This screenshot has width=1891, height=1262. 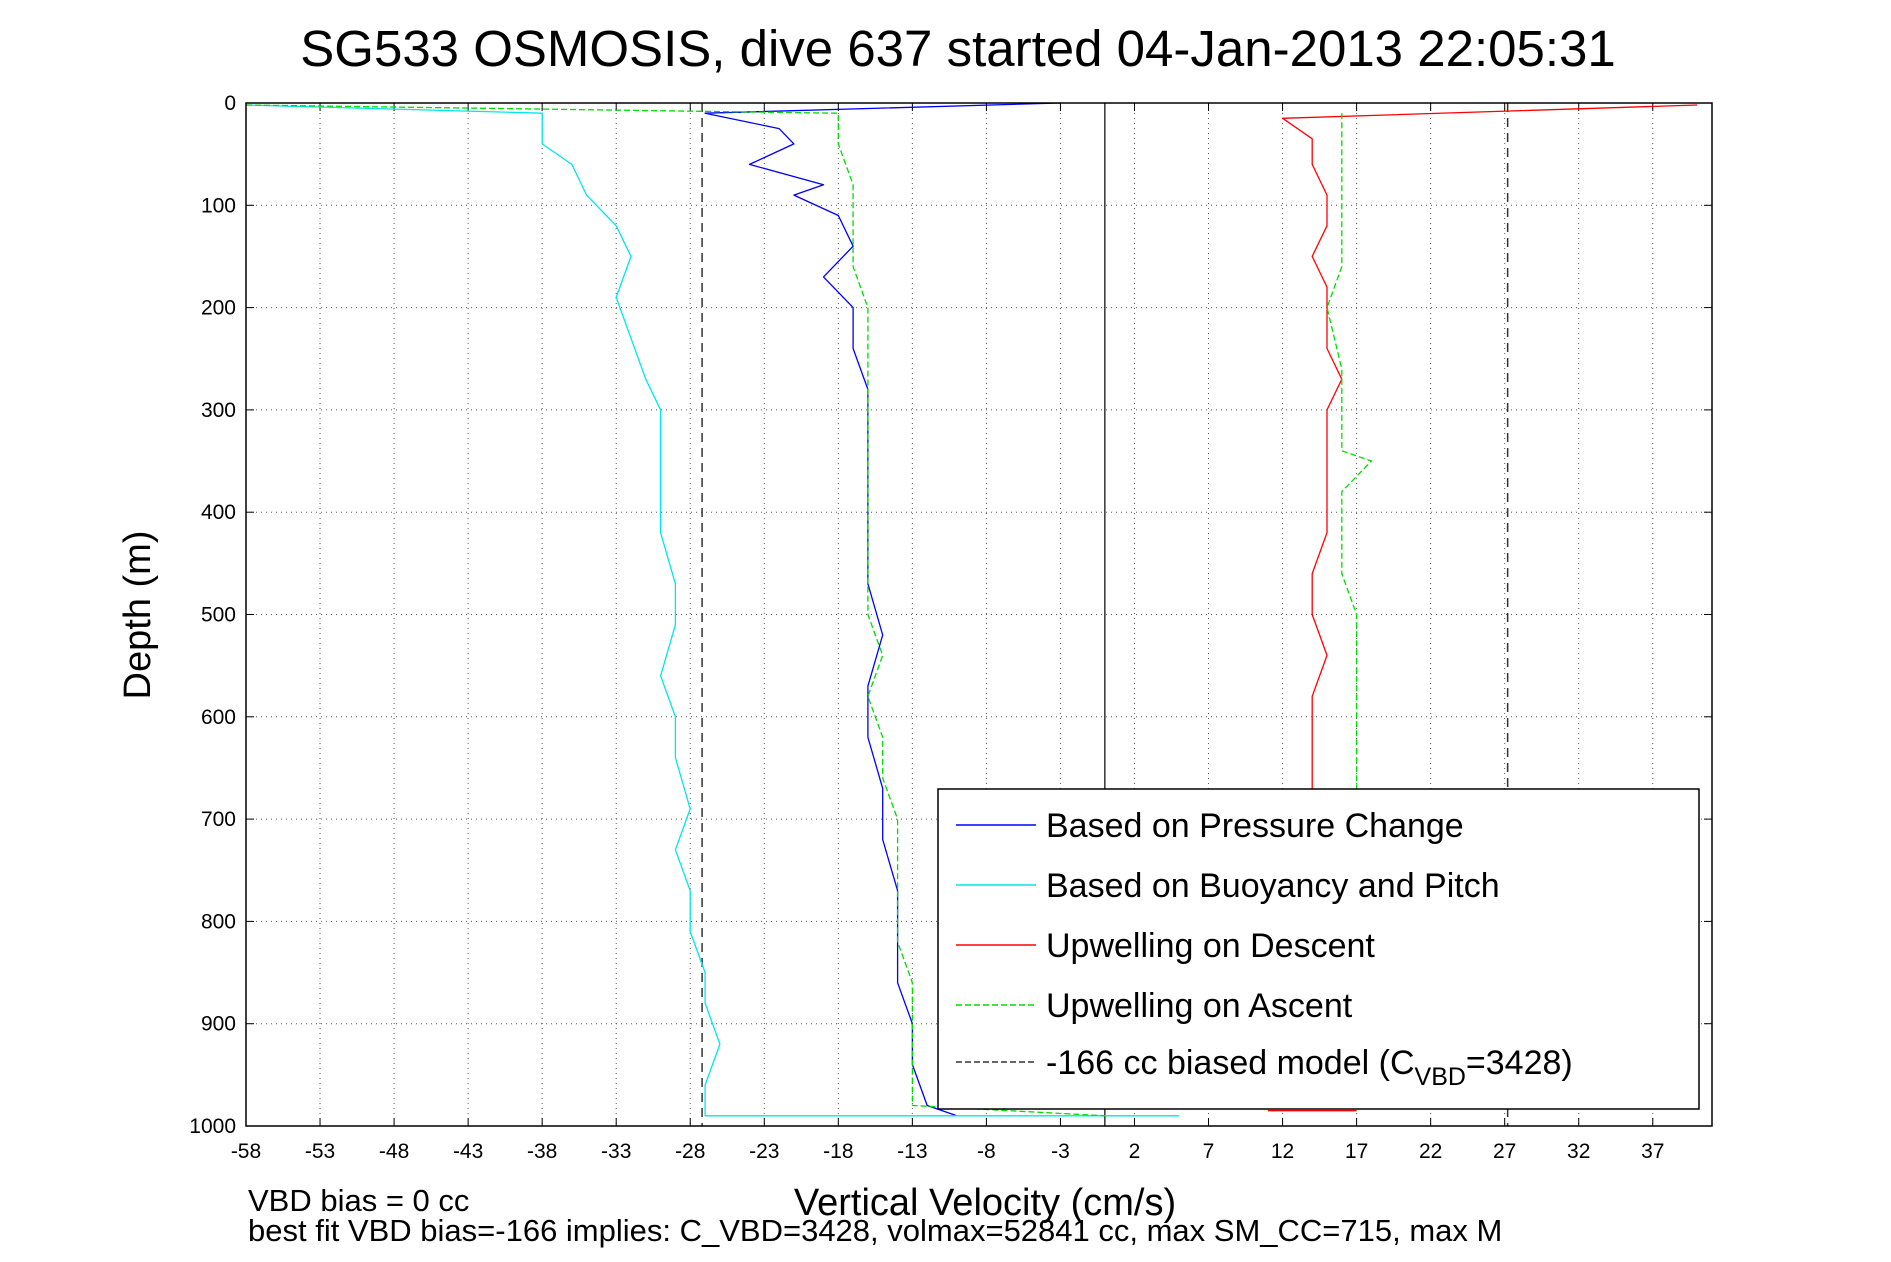 What do you see at coordinates (218, 819) in the screenshot?
I see `y-tick-label: 700` at bounding box center [218, 819].